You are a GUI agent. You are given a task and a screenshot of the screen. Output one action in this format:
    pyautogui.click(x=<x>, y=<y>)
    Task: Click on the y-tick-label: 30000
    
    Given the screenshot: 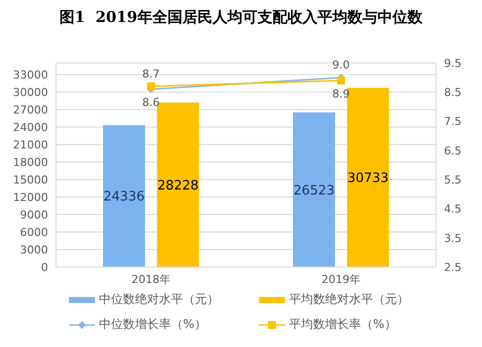 What is the action you would take?
    pyautogui.click(x=30, y=93)
    